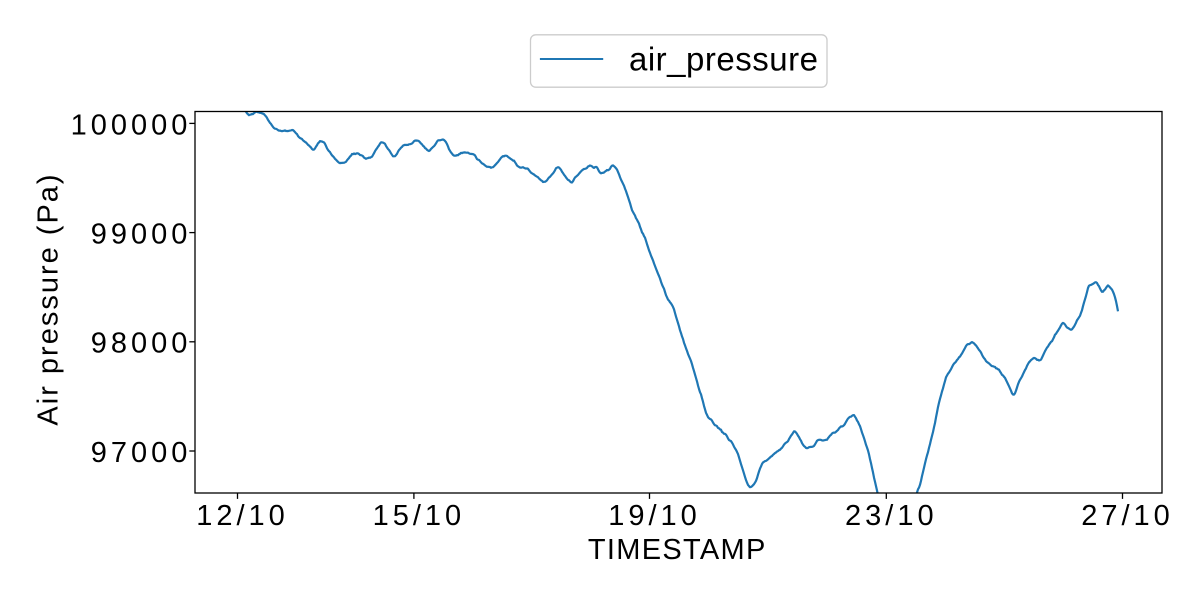 Image resolution: width=1200 pixels, height=600 pixels. Describe the element at coordinates (141, 235) in the screenshot. I see `svg-text: 99000` at that location.